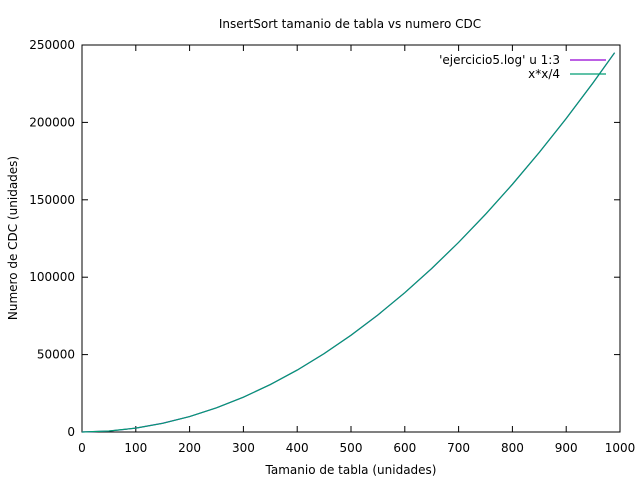 The height and width of the screenshot is (480, 640). I want to click on y-tick-label: 200000, so click(52, 122).